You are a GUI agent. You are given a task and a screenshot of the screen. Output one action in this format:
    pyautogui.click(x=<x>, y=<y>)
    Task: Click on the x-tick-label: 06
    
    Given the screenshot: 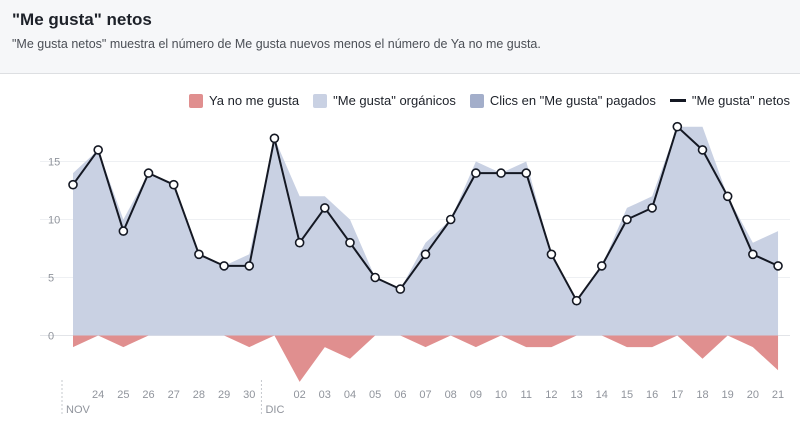 What is the action you would take?
    pyautogui.click(x=400, y=395)
    